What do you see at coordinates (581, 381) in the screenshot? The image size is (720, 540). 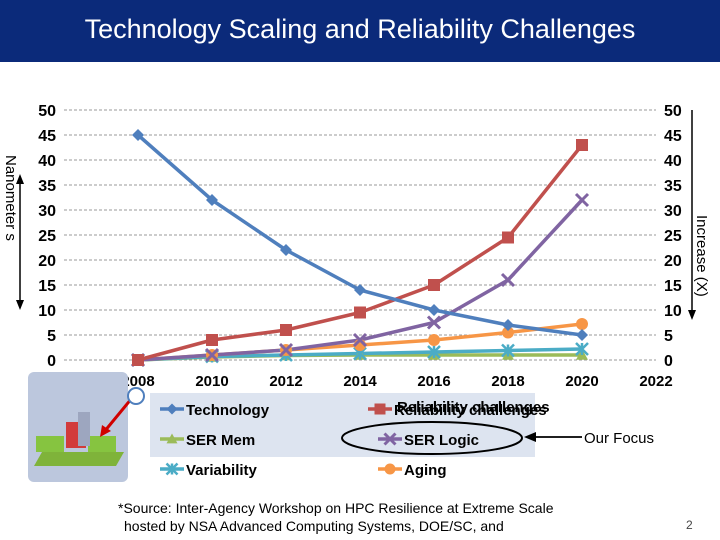 I see `x-tick-label: 2020` at bounding box center [581, 381].